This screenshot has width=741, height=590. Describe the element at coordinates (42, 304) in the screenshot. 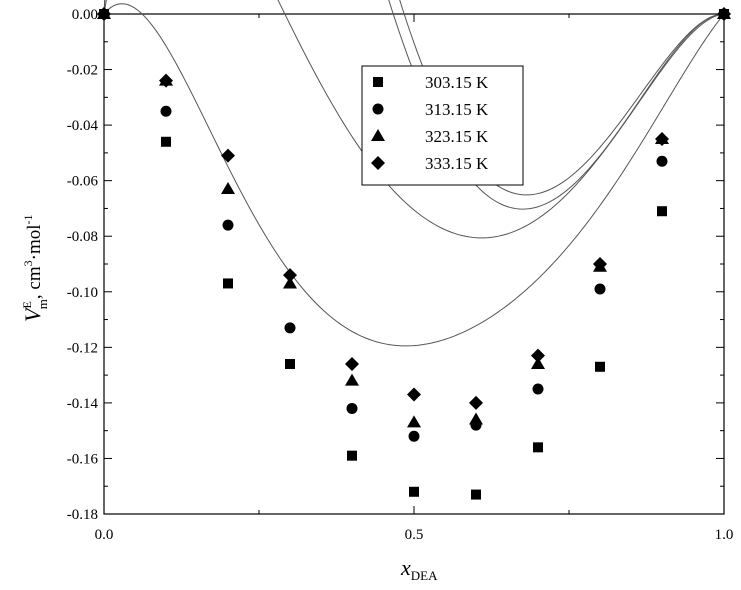

I see `y-axis-title-sub: m` at that location.